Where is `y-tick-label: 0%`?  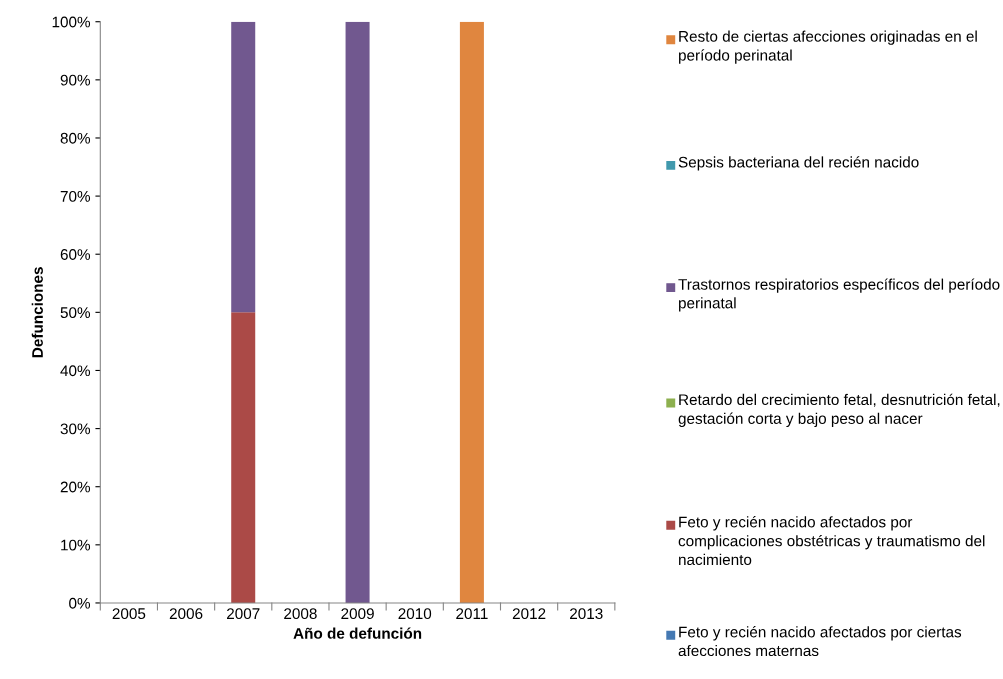
y-tick-label: 0% is located at coordinates (80, 603).